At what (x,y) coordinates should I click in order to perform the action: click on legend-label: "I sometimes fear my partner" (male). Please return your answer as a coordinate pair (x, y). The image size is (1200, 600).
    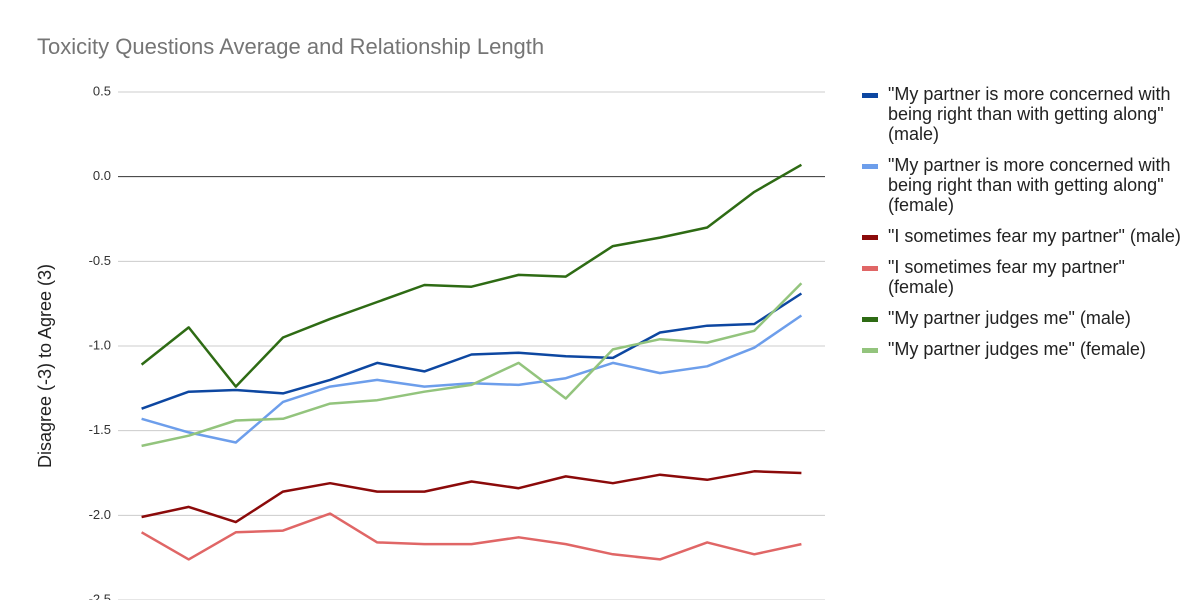
    Looking at the image, I should click on (1034, 236).